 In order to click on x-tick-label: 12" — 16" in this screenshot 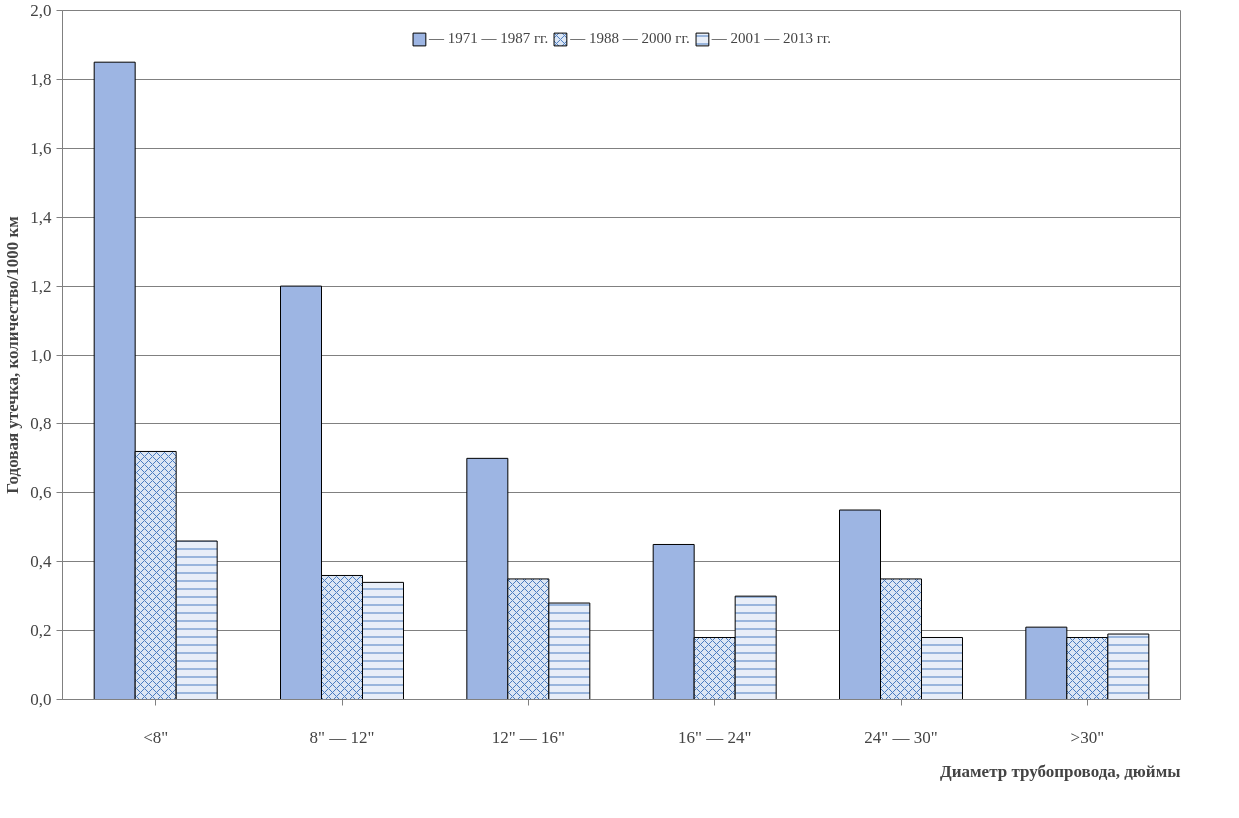, I will do `click(528, 737)`.